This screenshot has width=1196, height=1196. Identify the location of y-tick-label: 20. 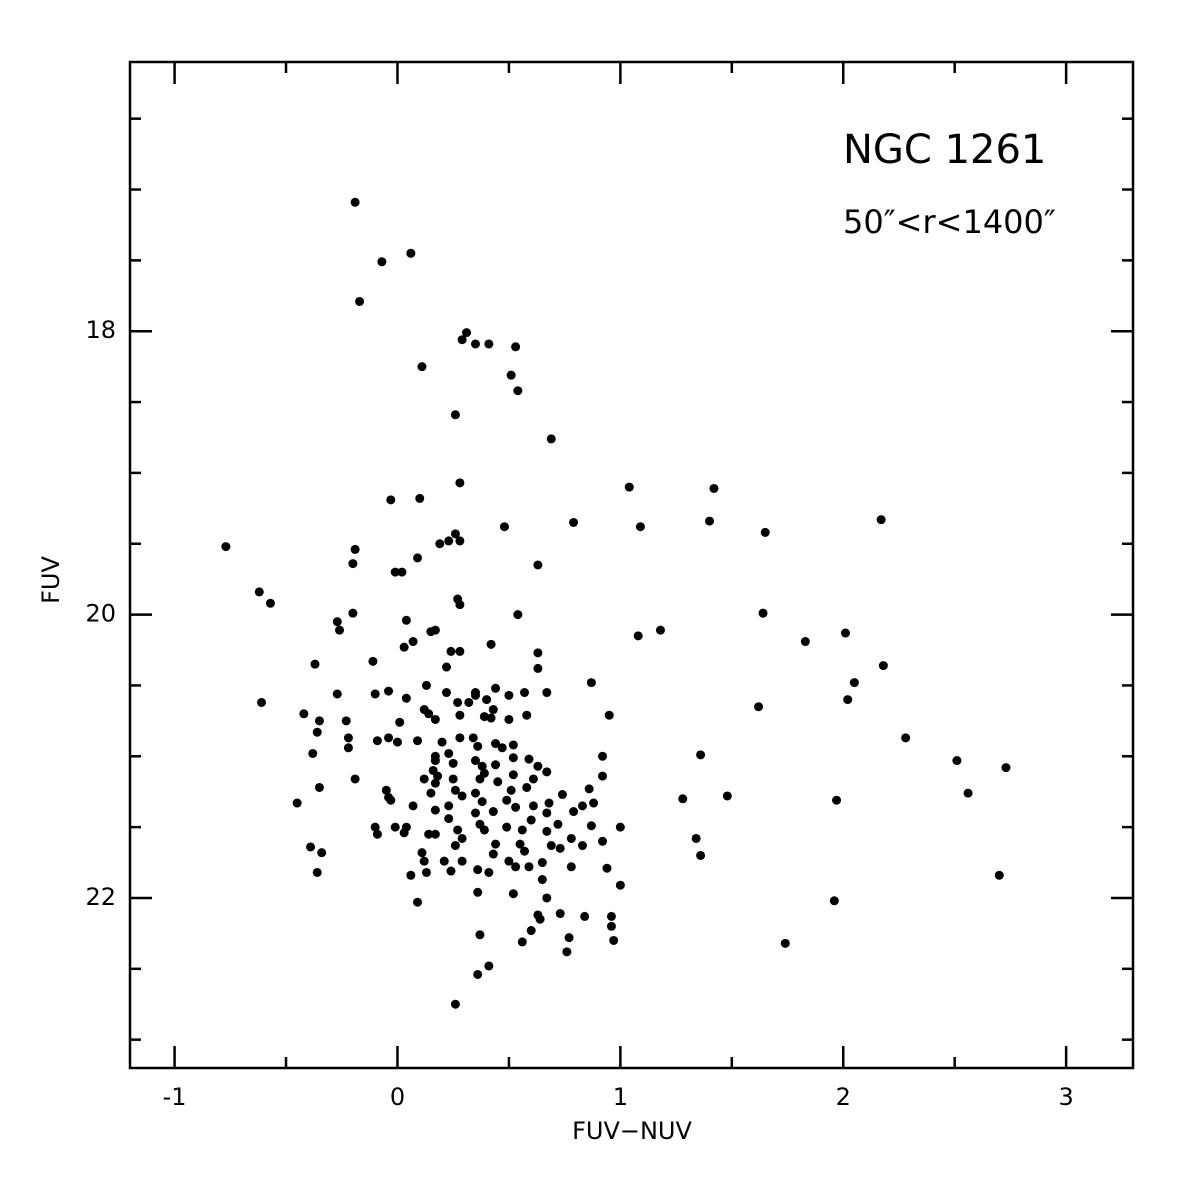
(100, 614).